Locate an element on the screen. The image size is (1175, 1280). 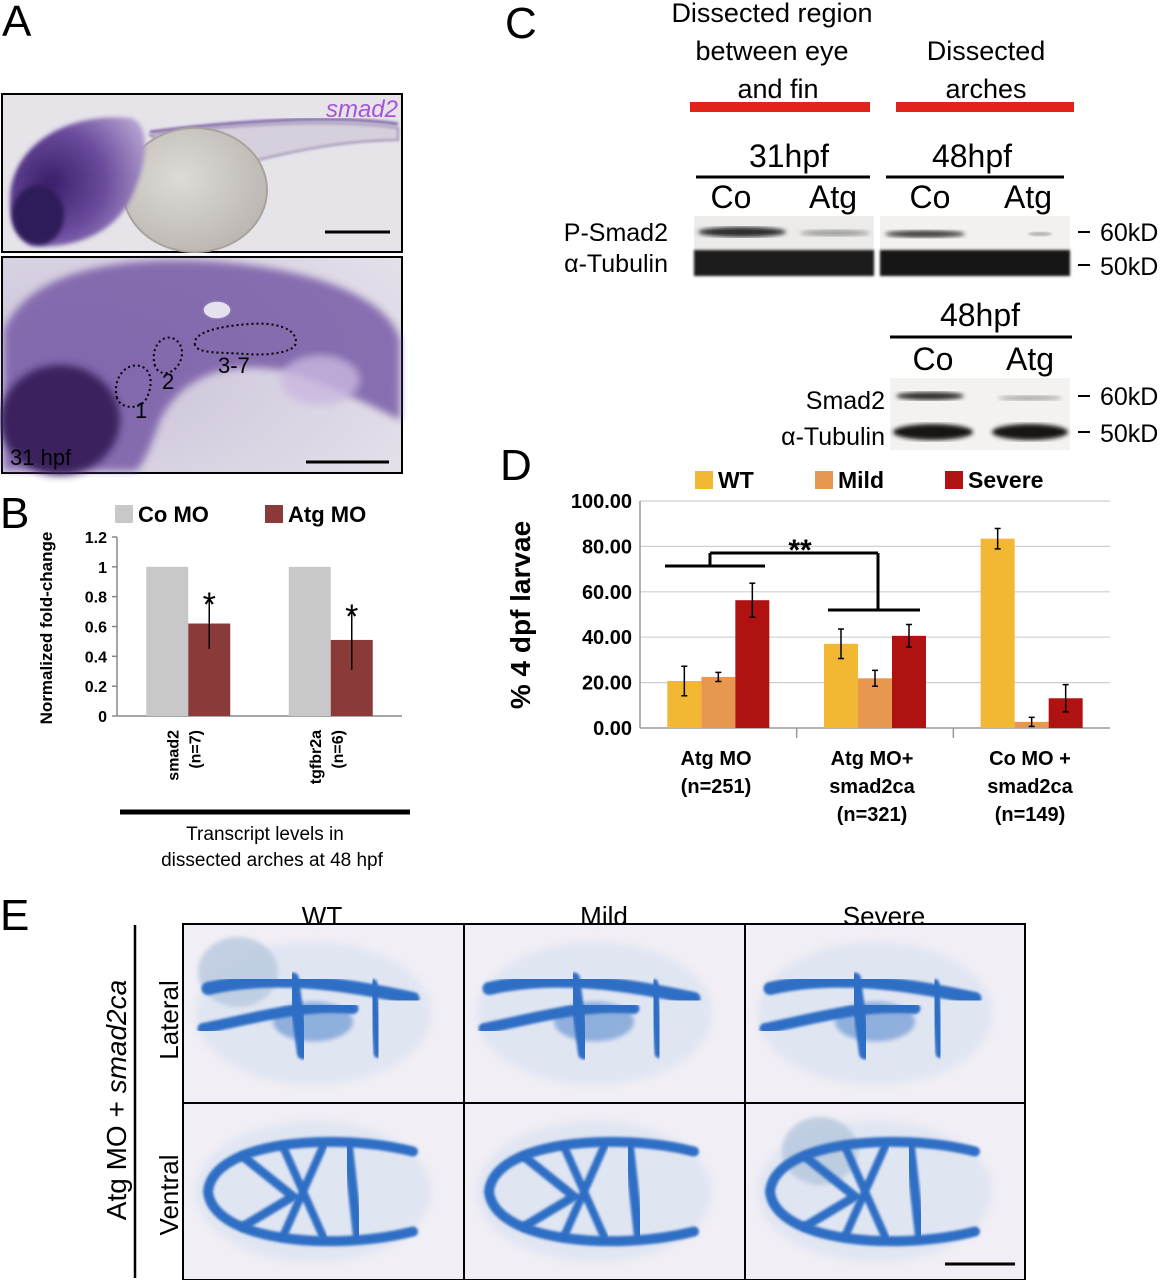
panel-b-legend: Co MO Atg MO is located at coordinates (240, 514).